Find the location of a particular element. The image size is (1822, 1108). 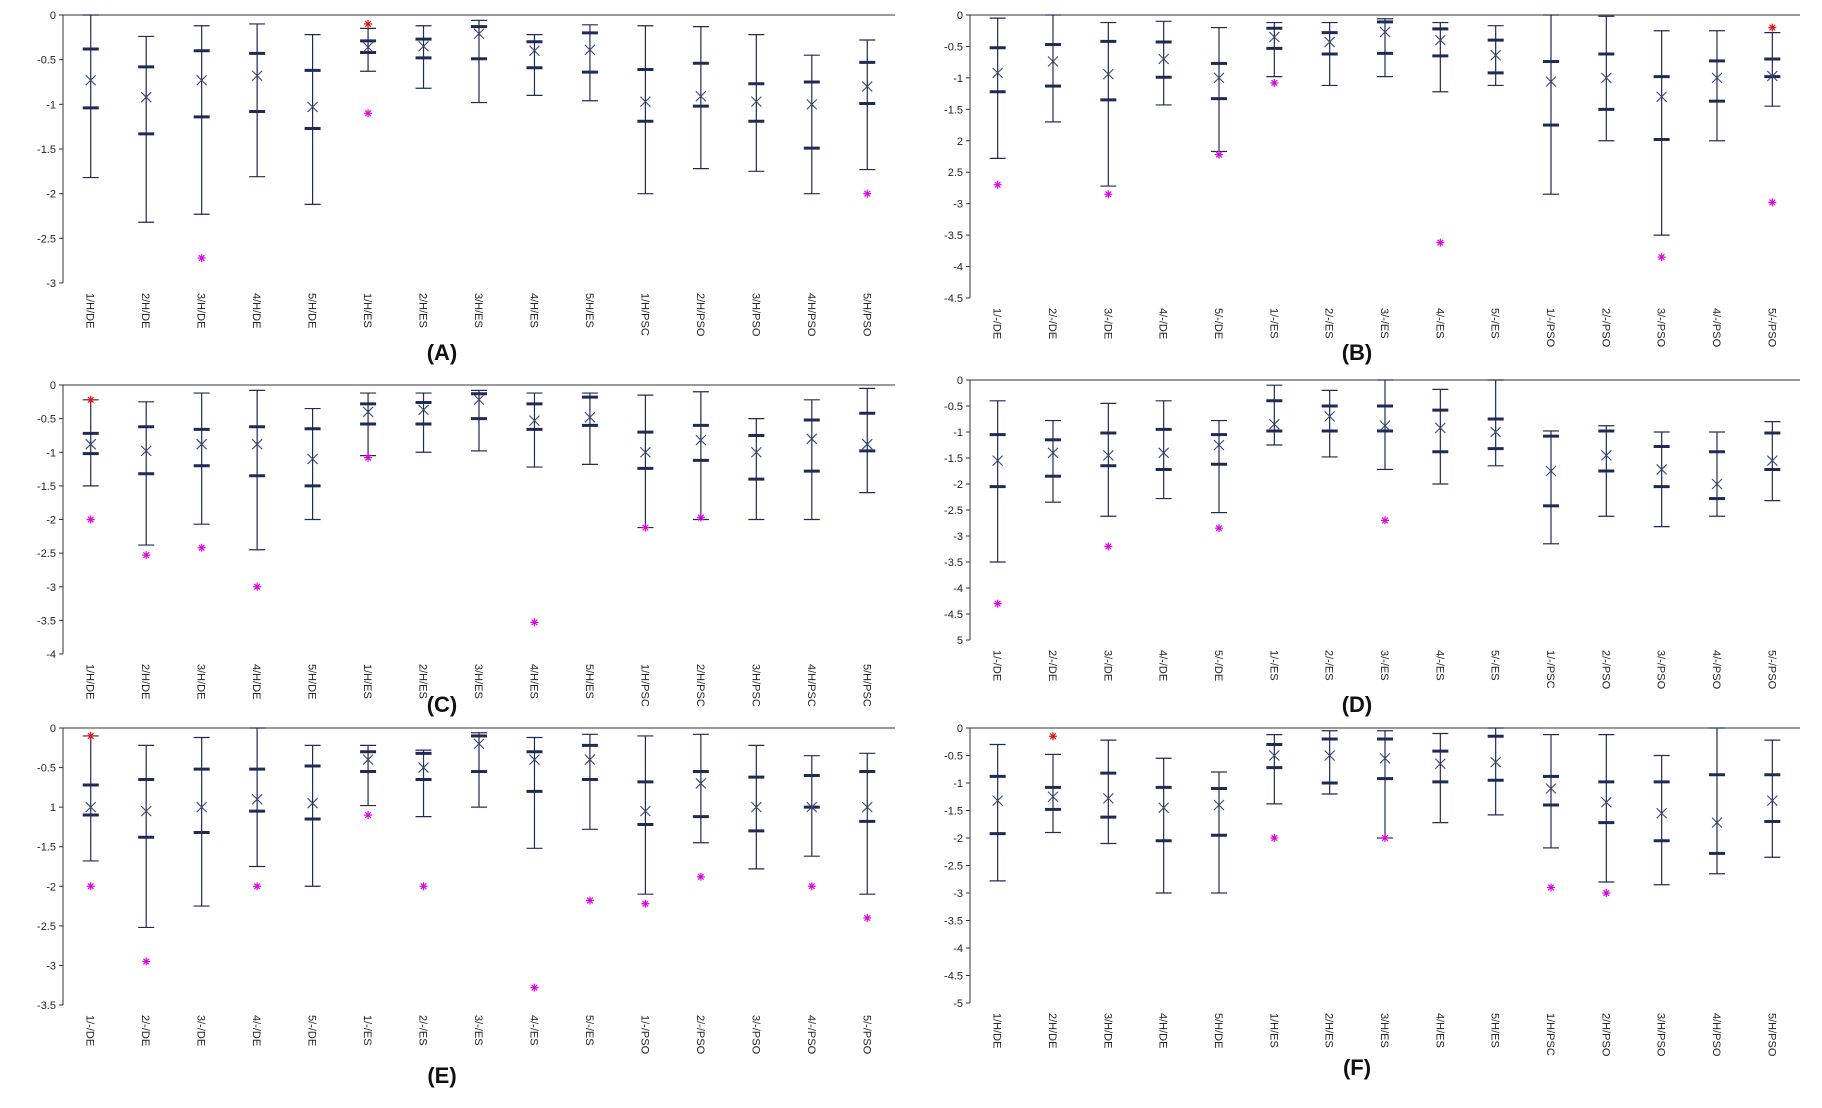

outlier-point-red is located at coordinates (90, 735).